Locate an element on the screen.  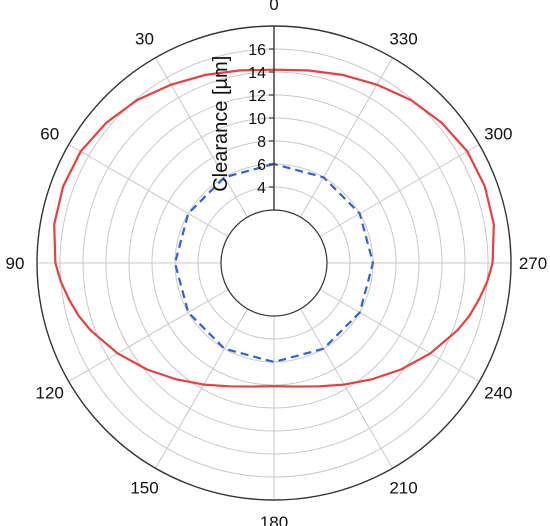
radial-tick-label-16: 16 is located at coordinates (257, 50).